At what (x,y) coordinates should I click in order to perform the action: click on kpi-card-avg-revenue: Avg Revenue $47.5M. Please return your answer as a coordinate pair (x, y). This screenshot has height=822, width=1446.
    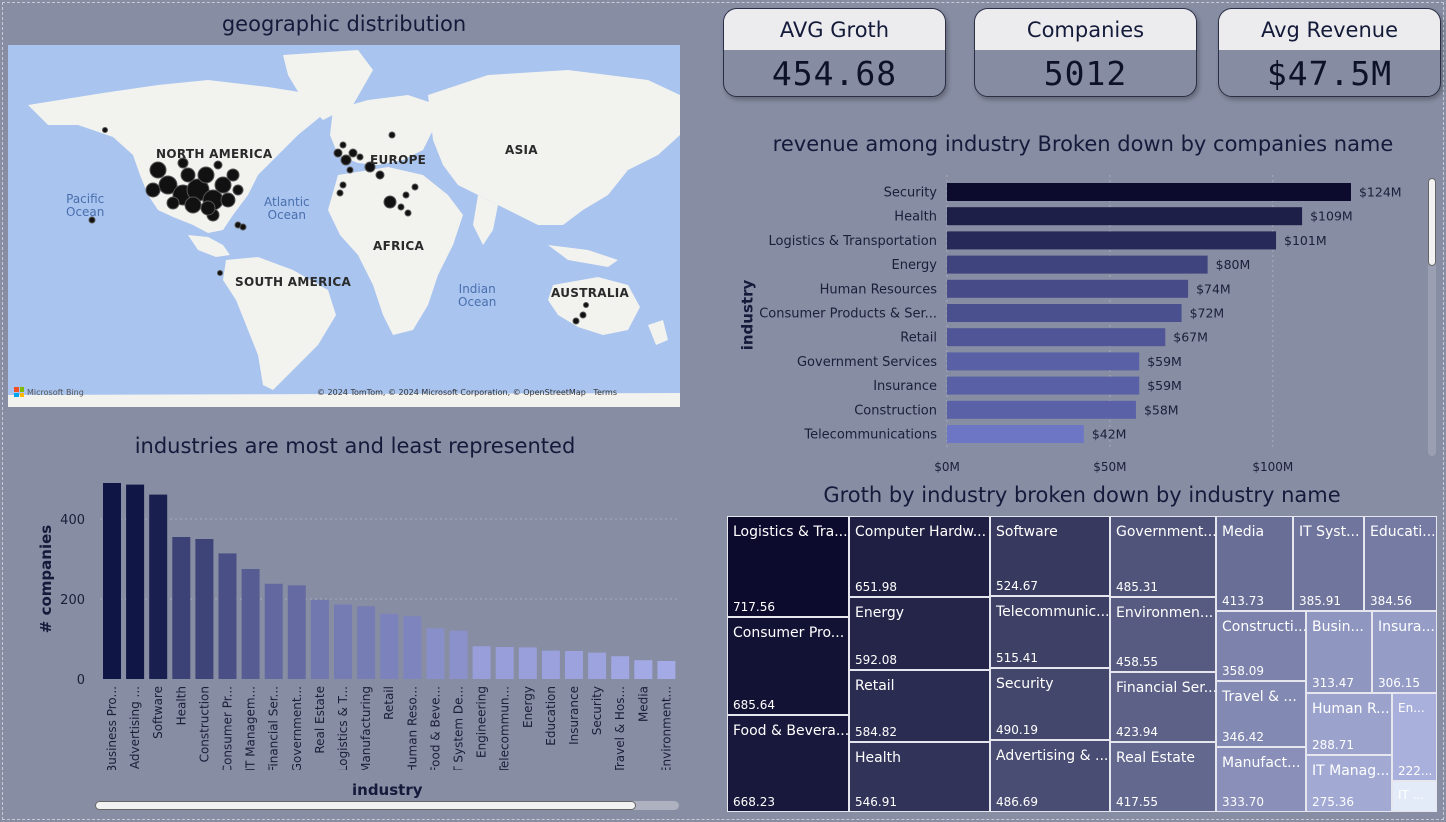
    Looking at the image, I should click on (1329, 52).